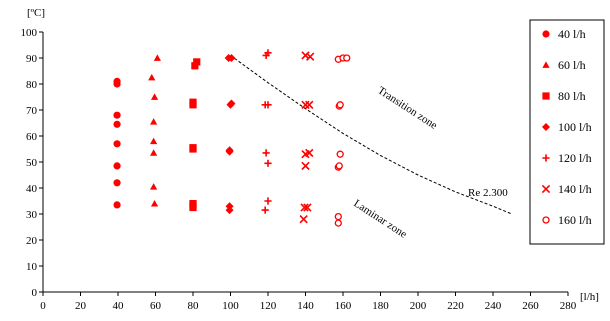 This screenshot has width=610, height=321. What do you see at coordinates (455, 306) in the screenshot?
I see `x-tick-label: 220` at bounding box center [455, 306].